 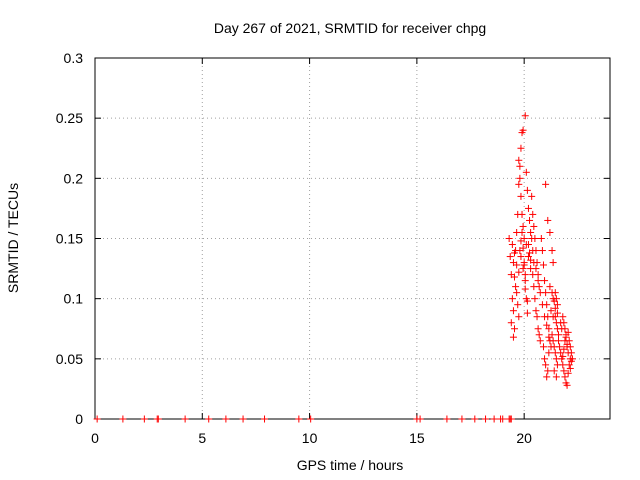 What do you see at coordinates (74, 58) in the screenshot?
I see `y-tick-label: 0.3` at bounding box center [74, 58].